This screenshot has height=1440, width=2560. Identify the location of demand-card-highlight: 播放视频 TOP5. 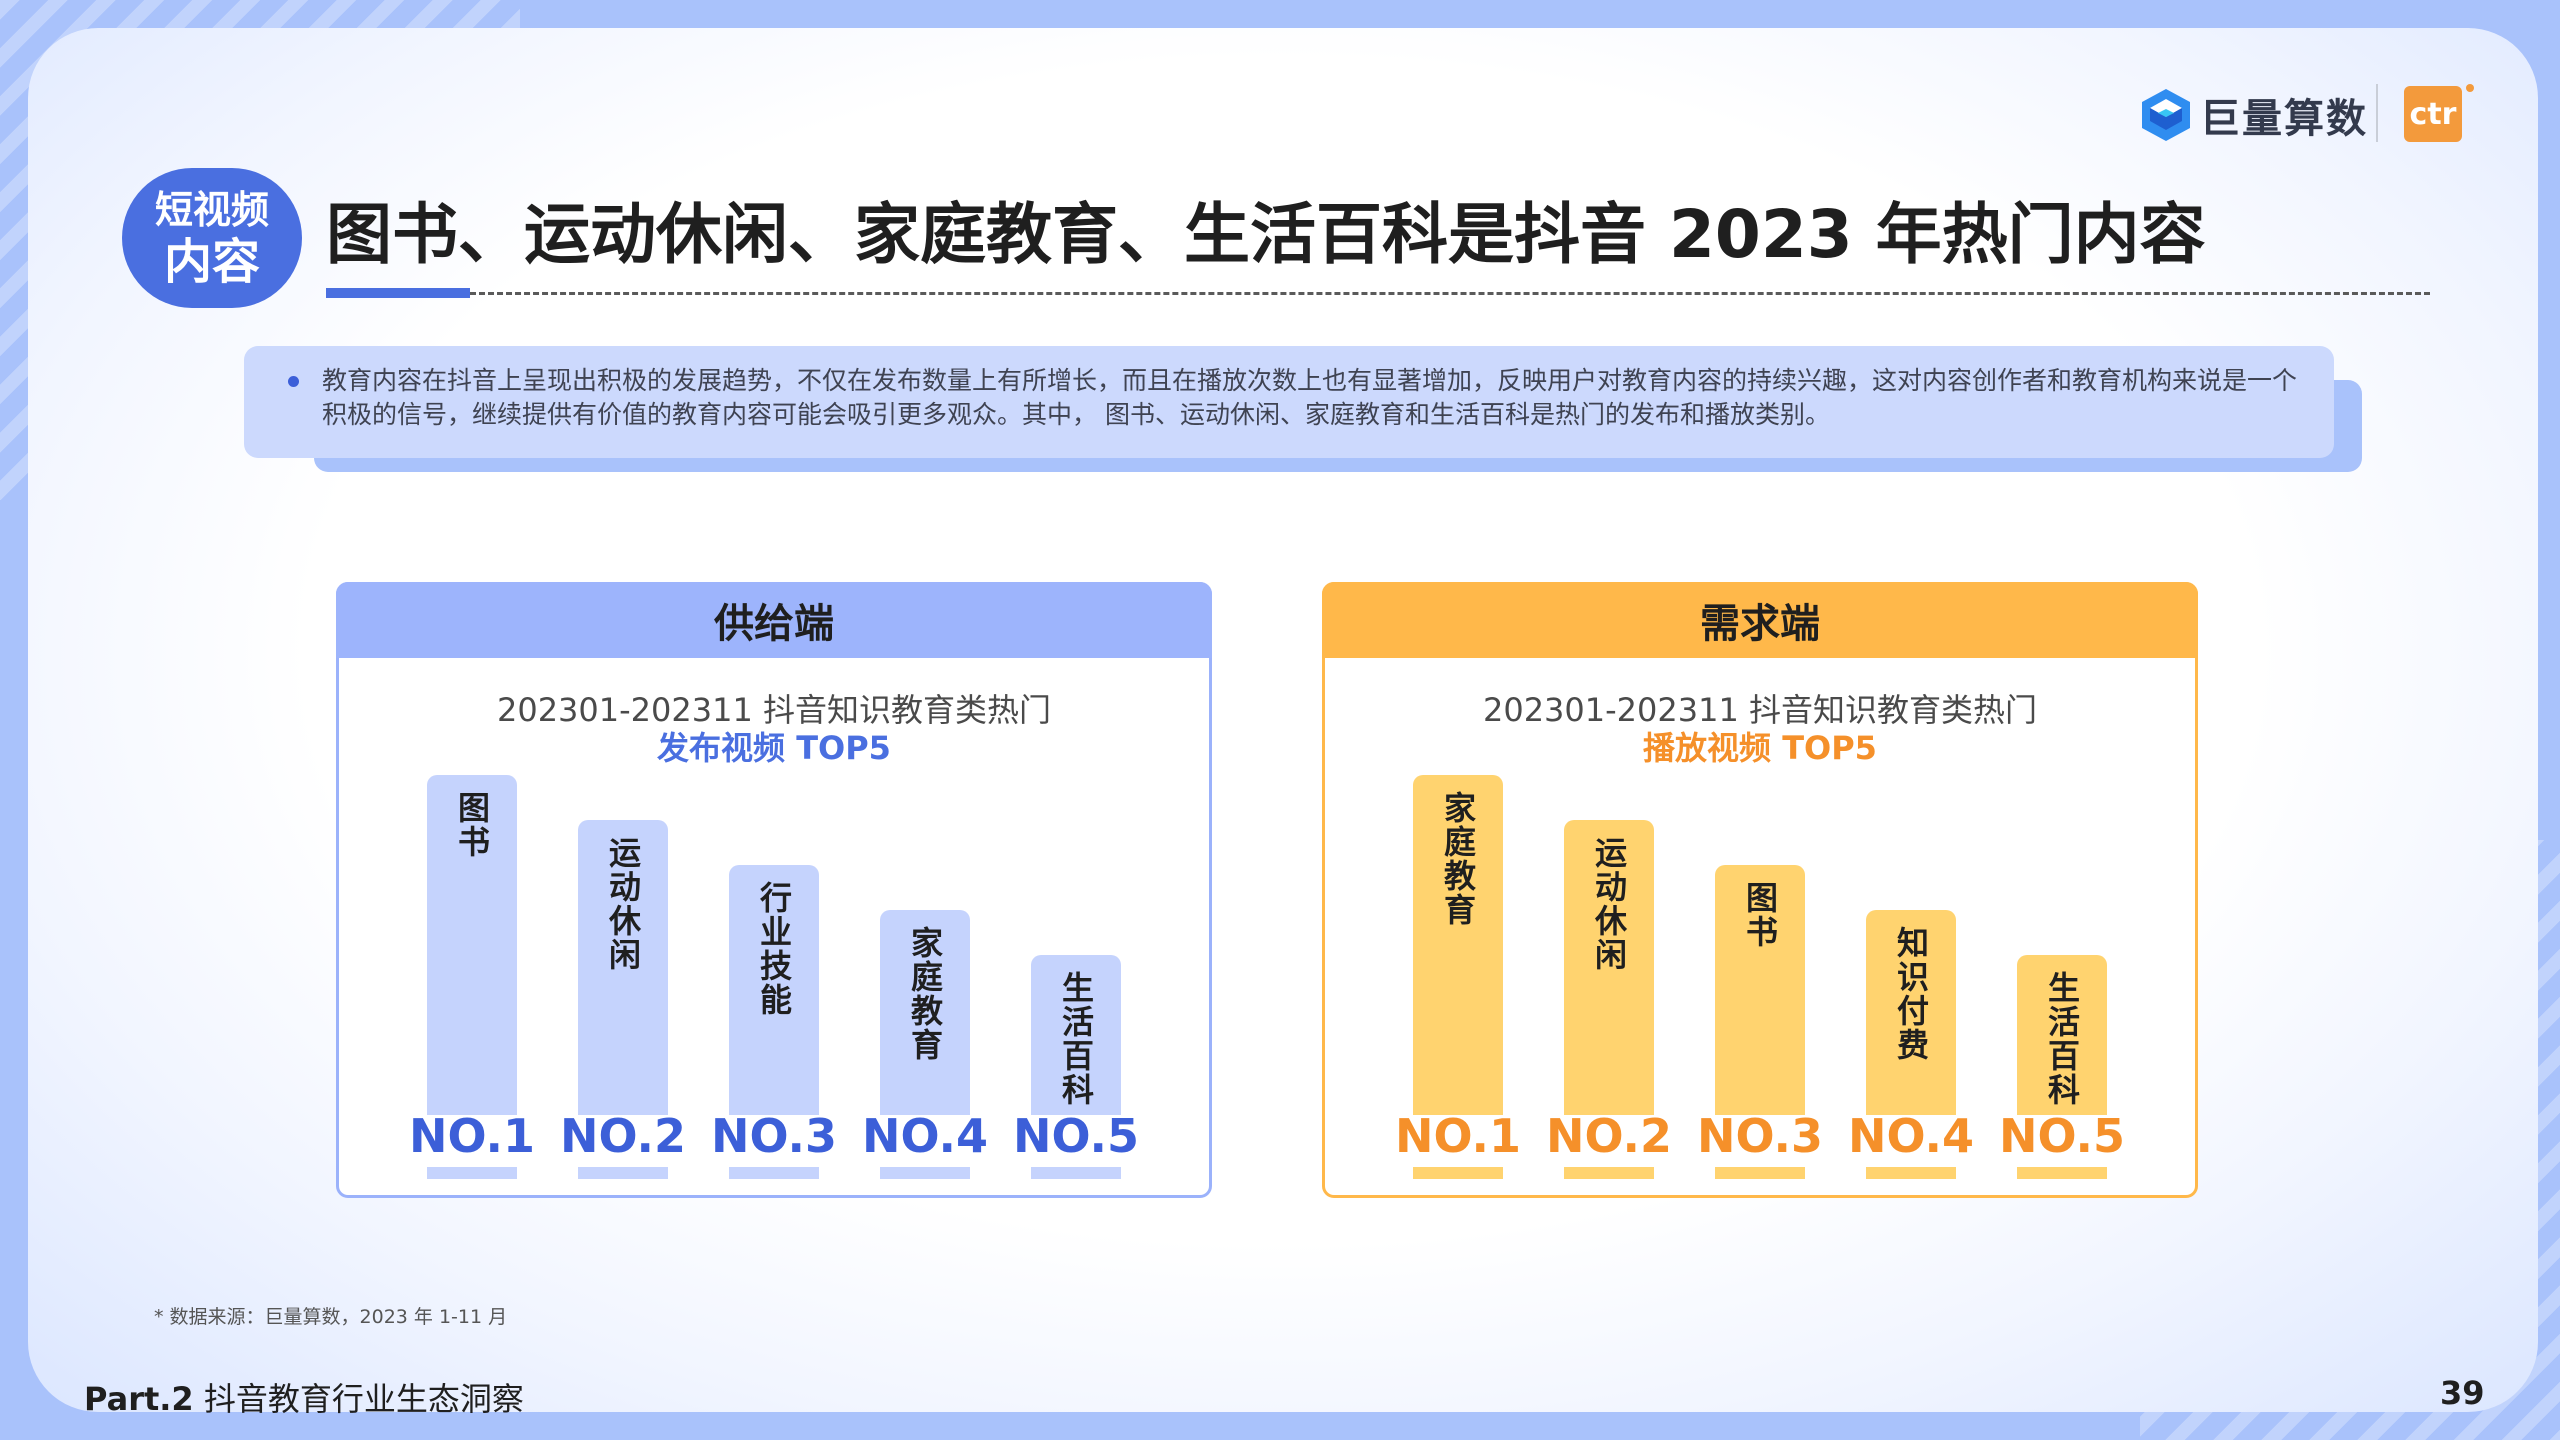
(1760, 748).